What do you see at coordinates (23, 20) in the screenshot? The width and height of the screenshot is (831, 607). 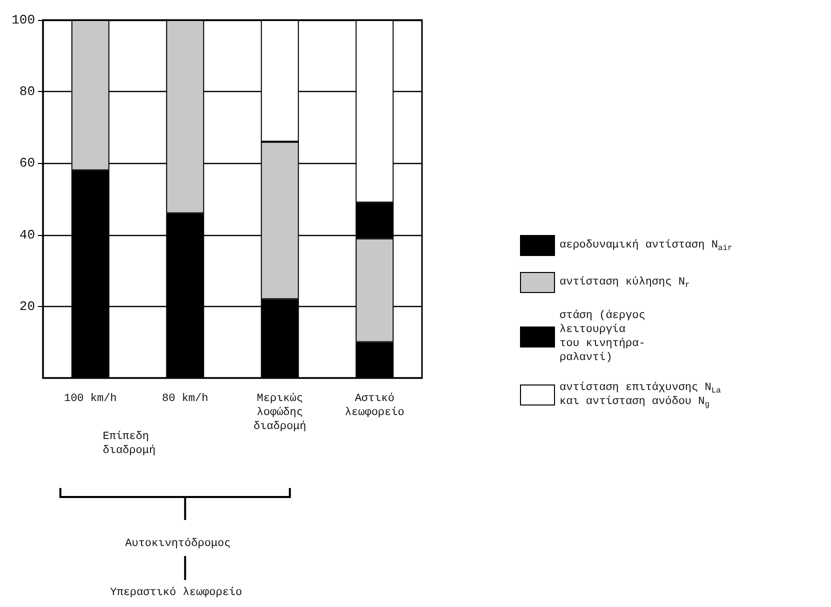 I see `y-tick-label: 100` at bounding box center [23, 20].